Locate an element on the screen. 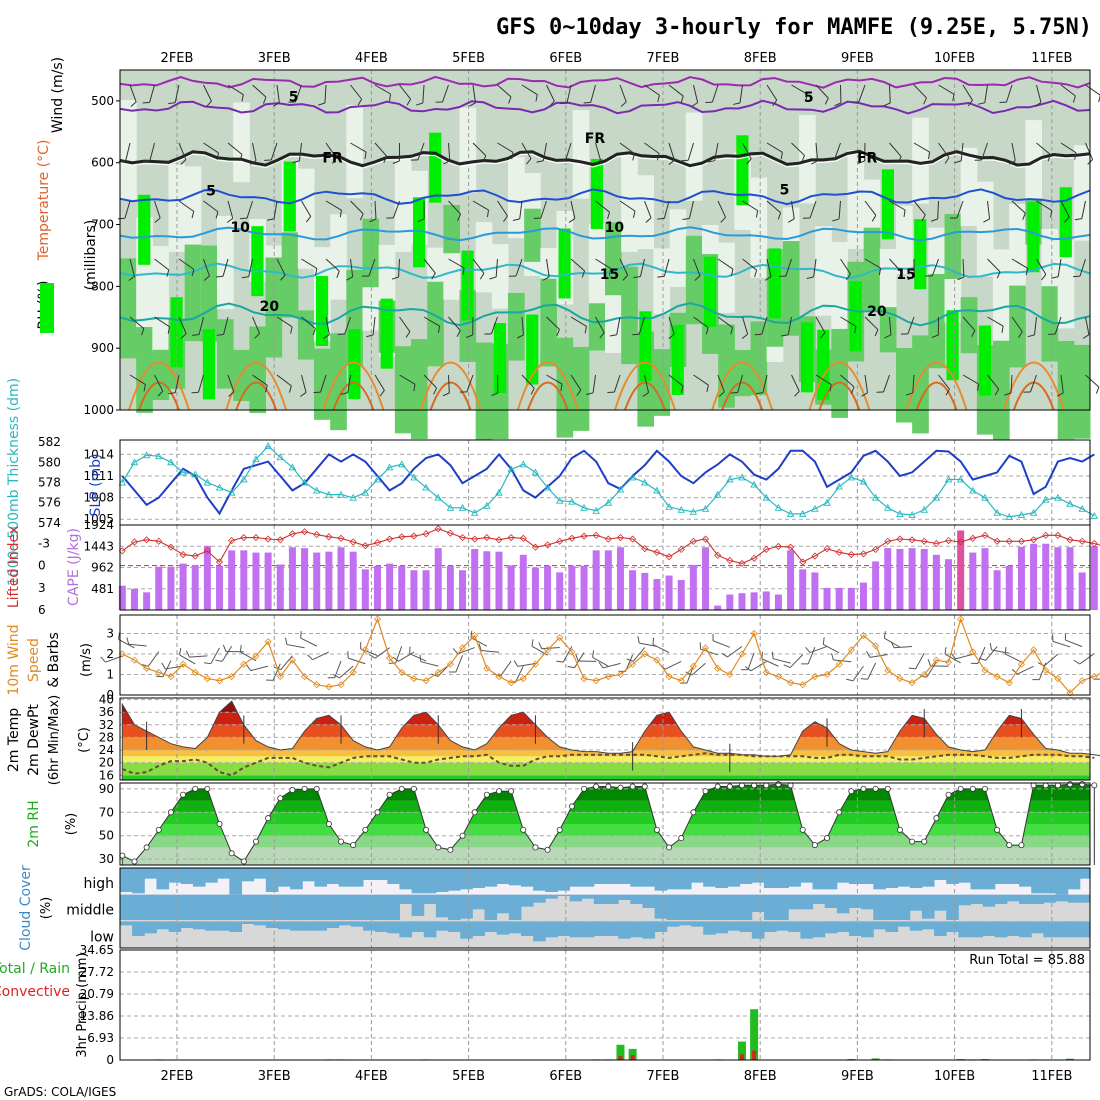  wind-y-tick: 1 is located at coordinates (110, 674).